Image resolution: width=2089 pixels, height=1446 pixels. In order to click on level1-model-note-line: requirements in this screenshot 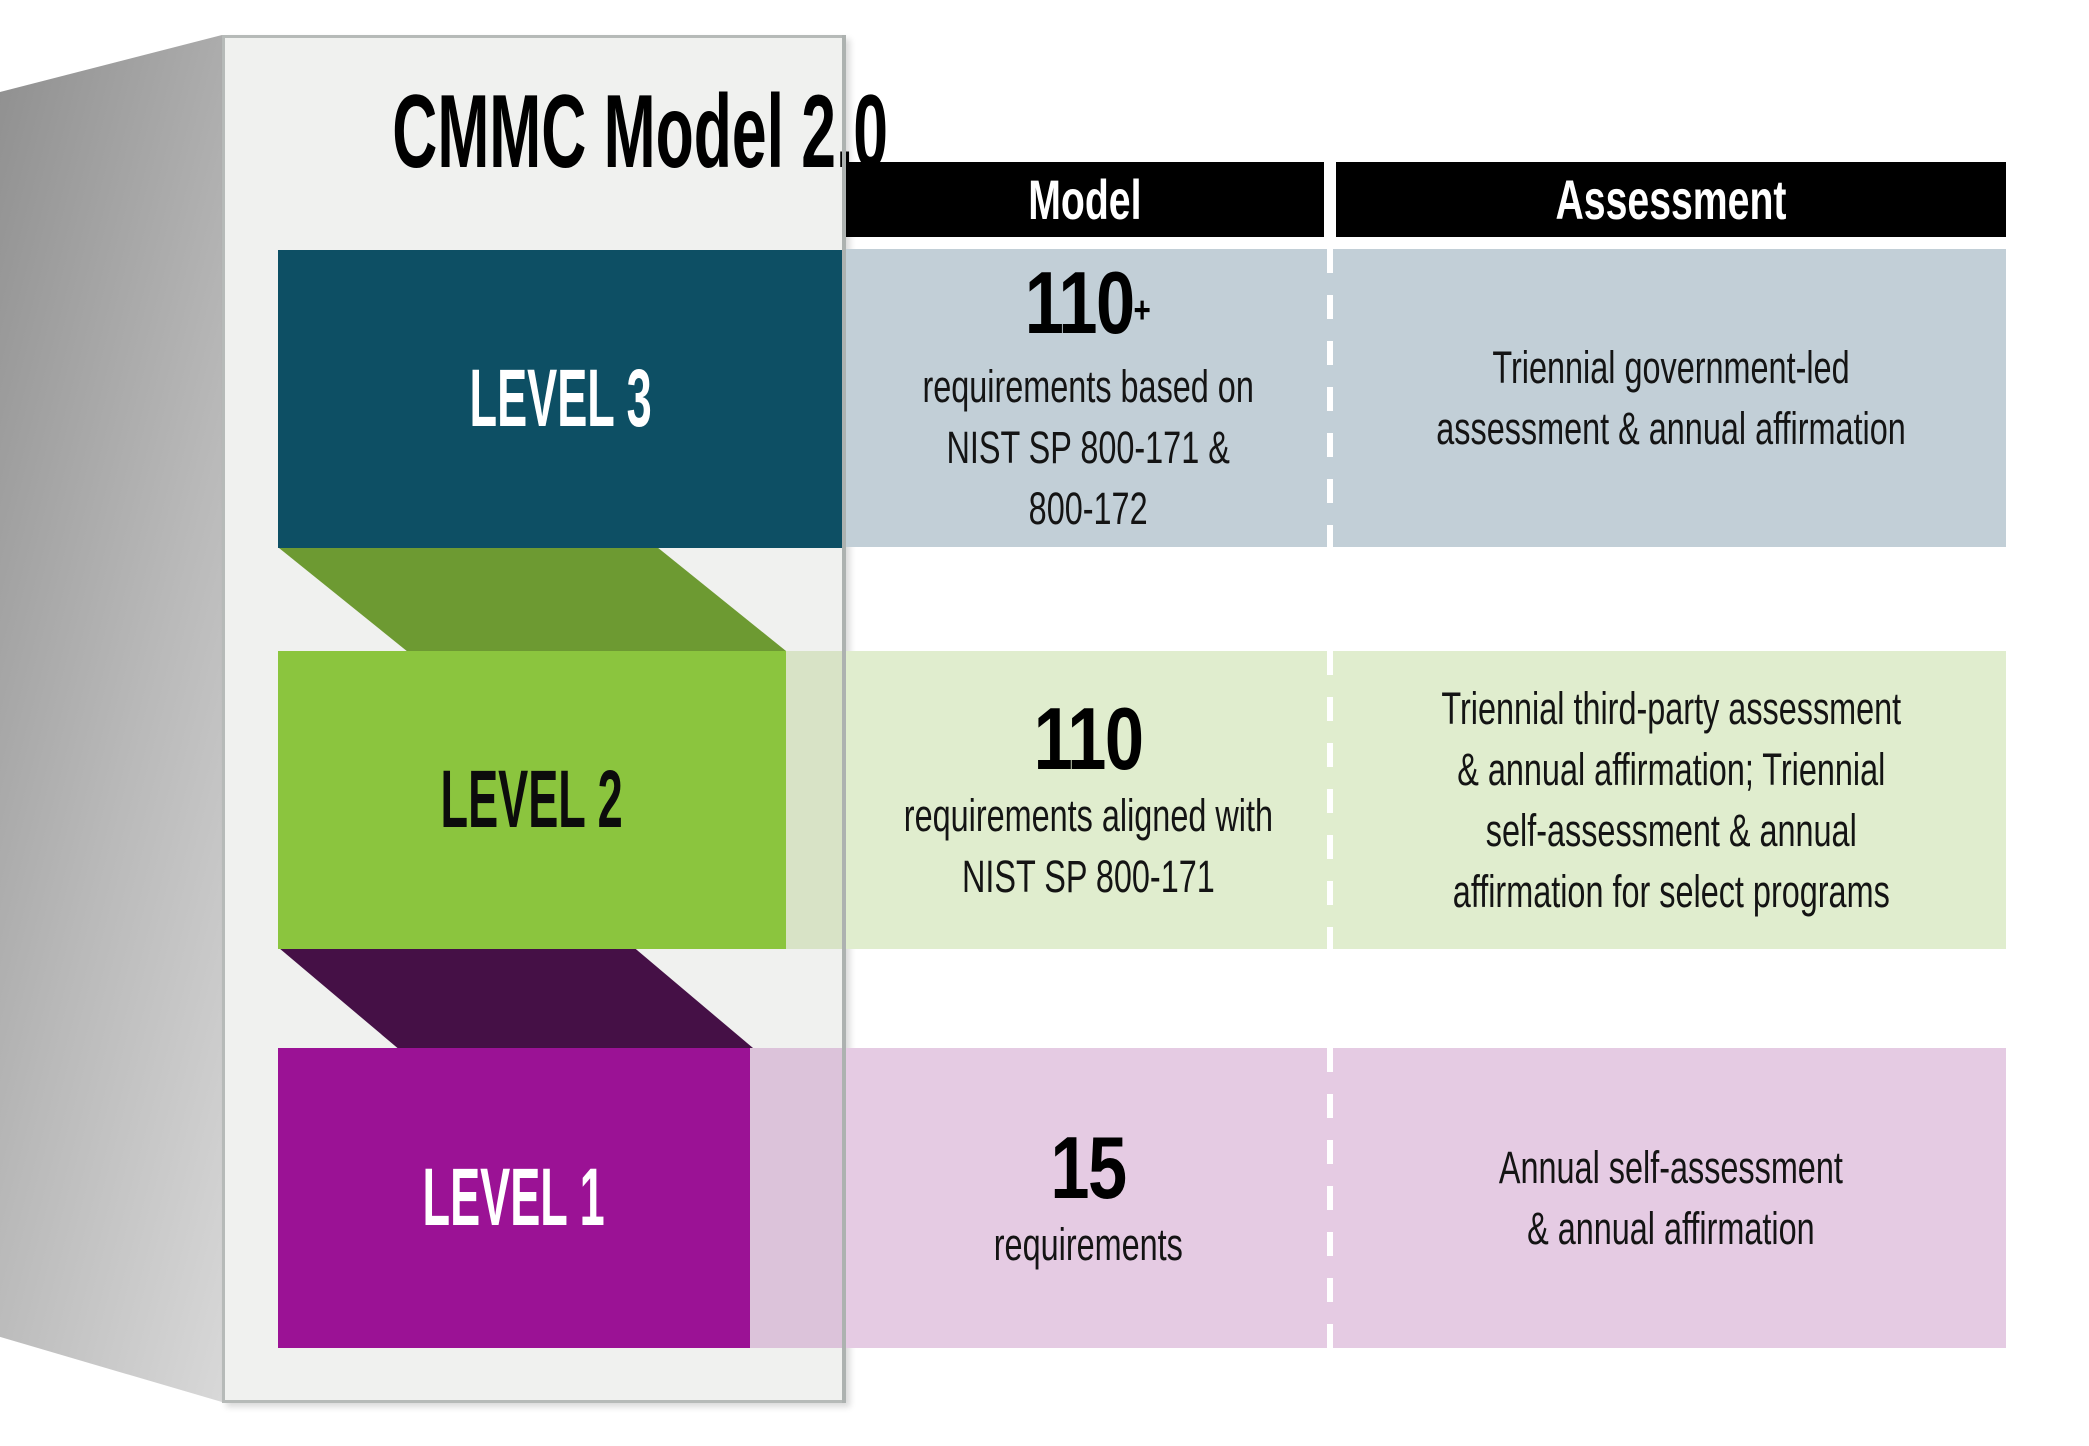, I will do `click(1088, 1244)`.